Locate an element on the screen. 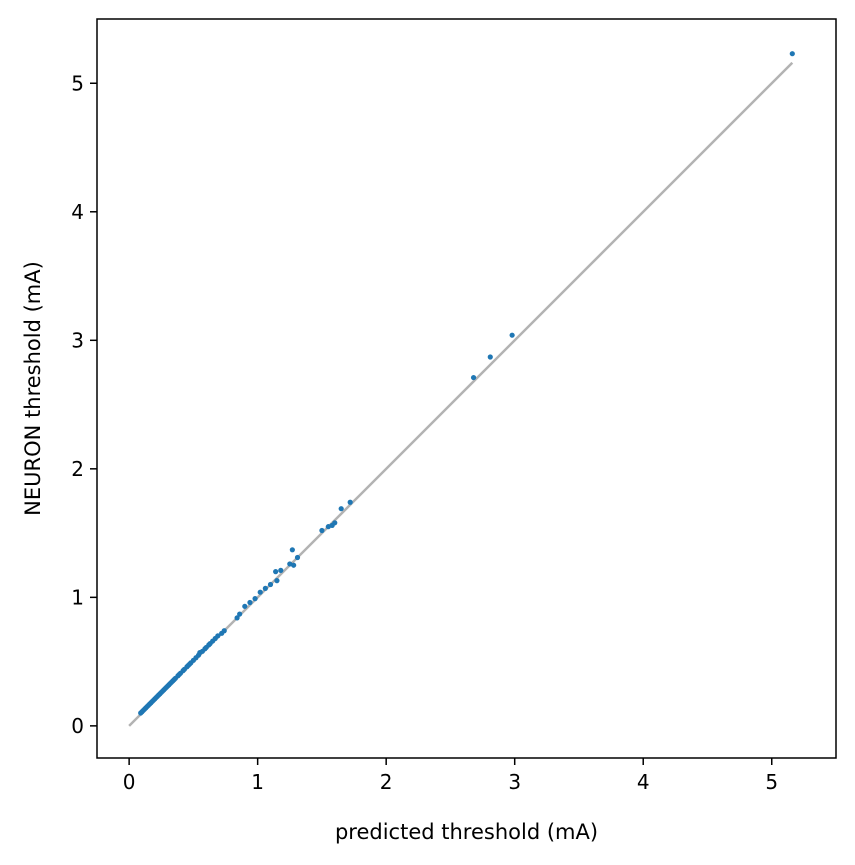  y-tick-label: 4 is located at coordinates (77, 212).